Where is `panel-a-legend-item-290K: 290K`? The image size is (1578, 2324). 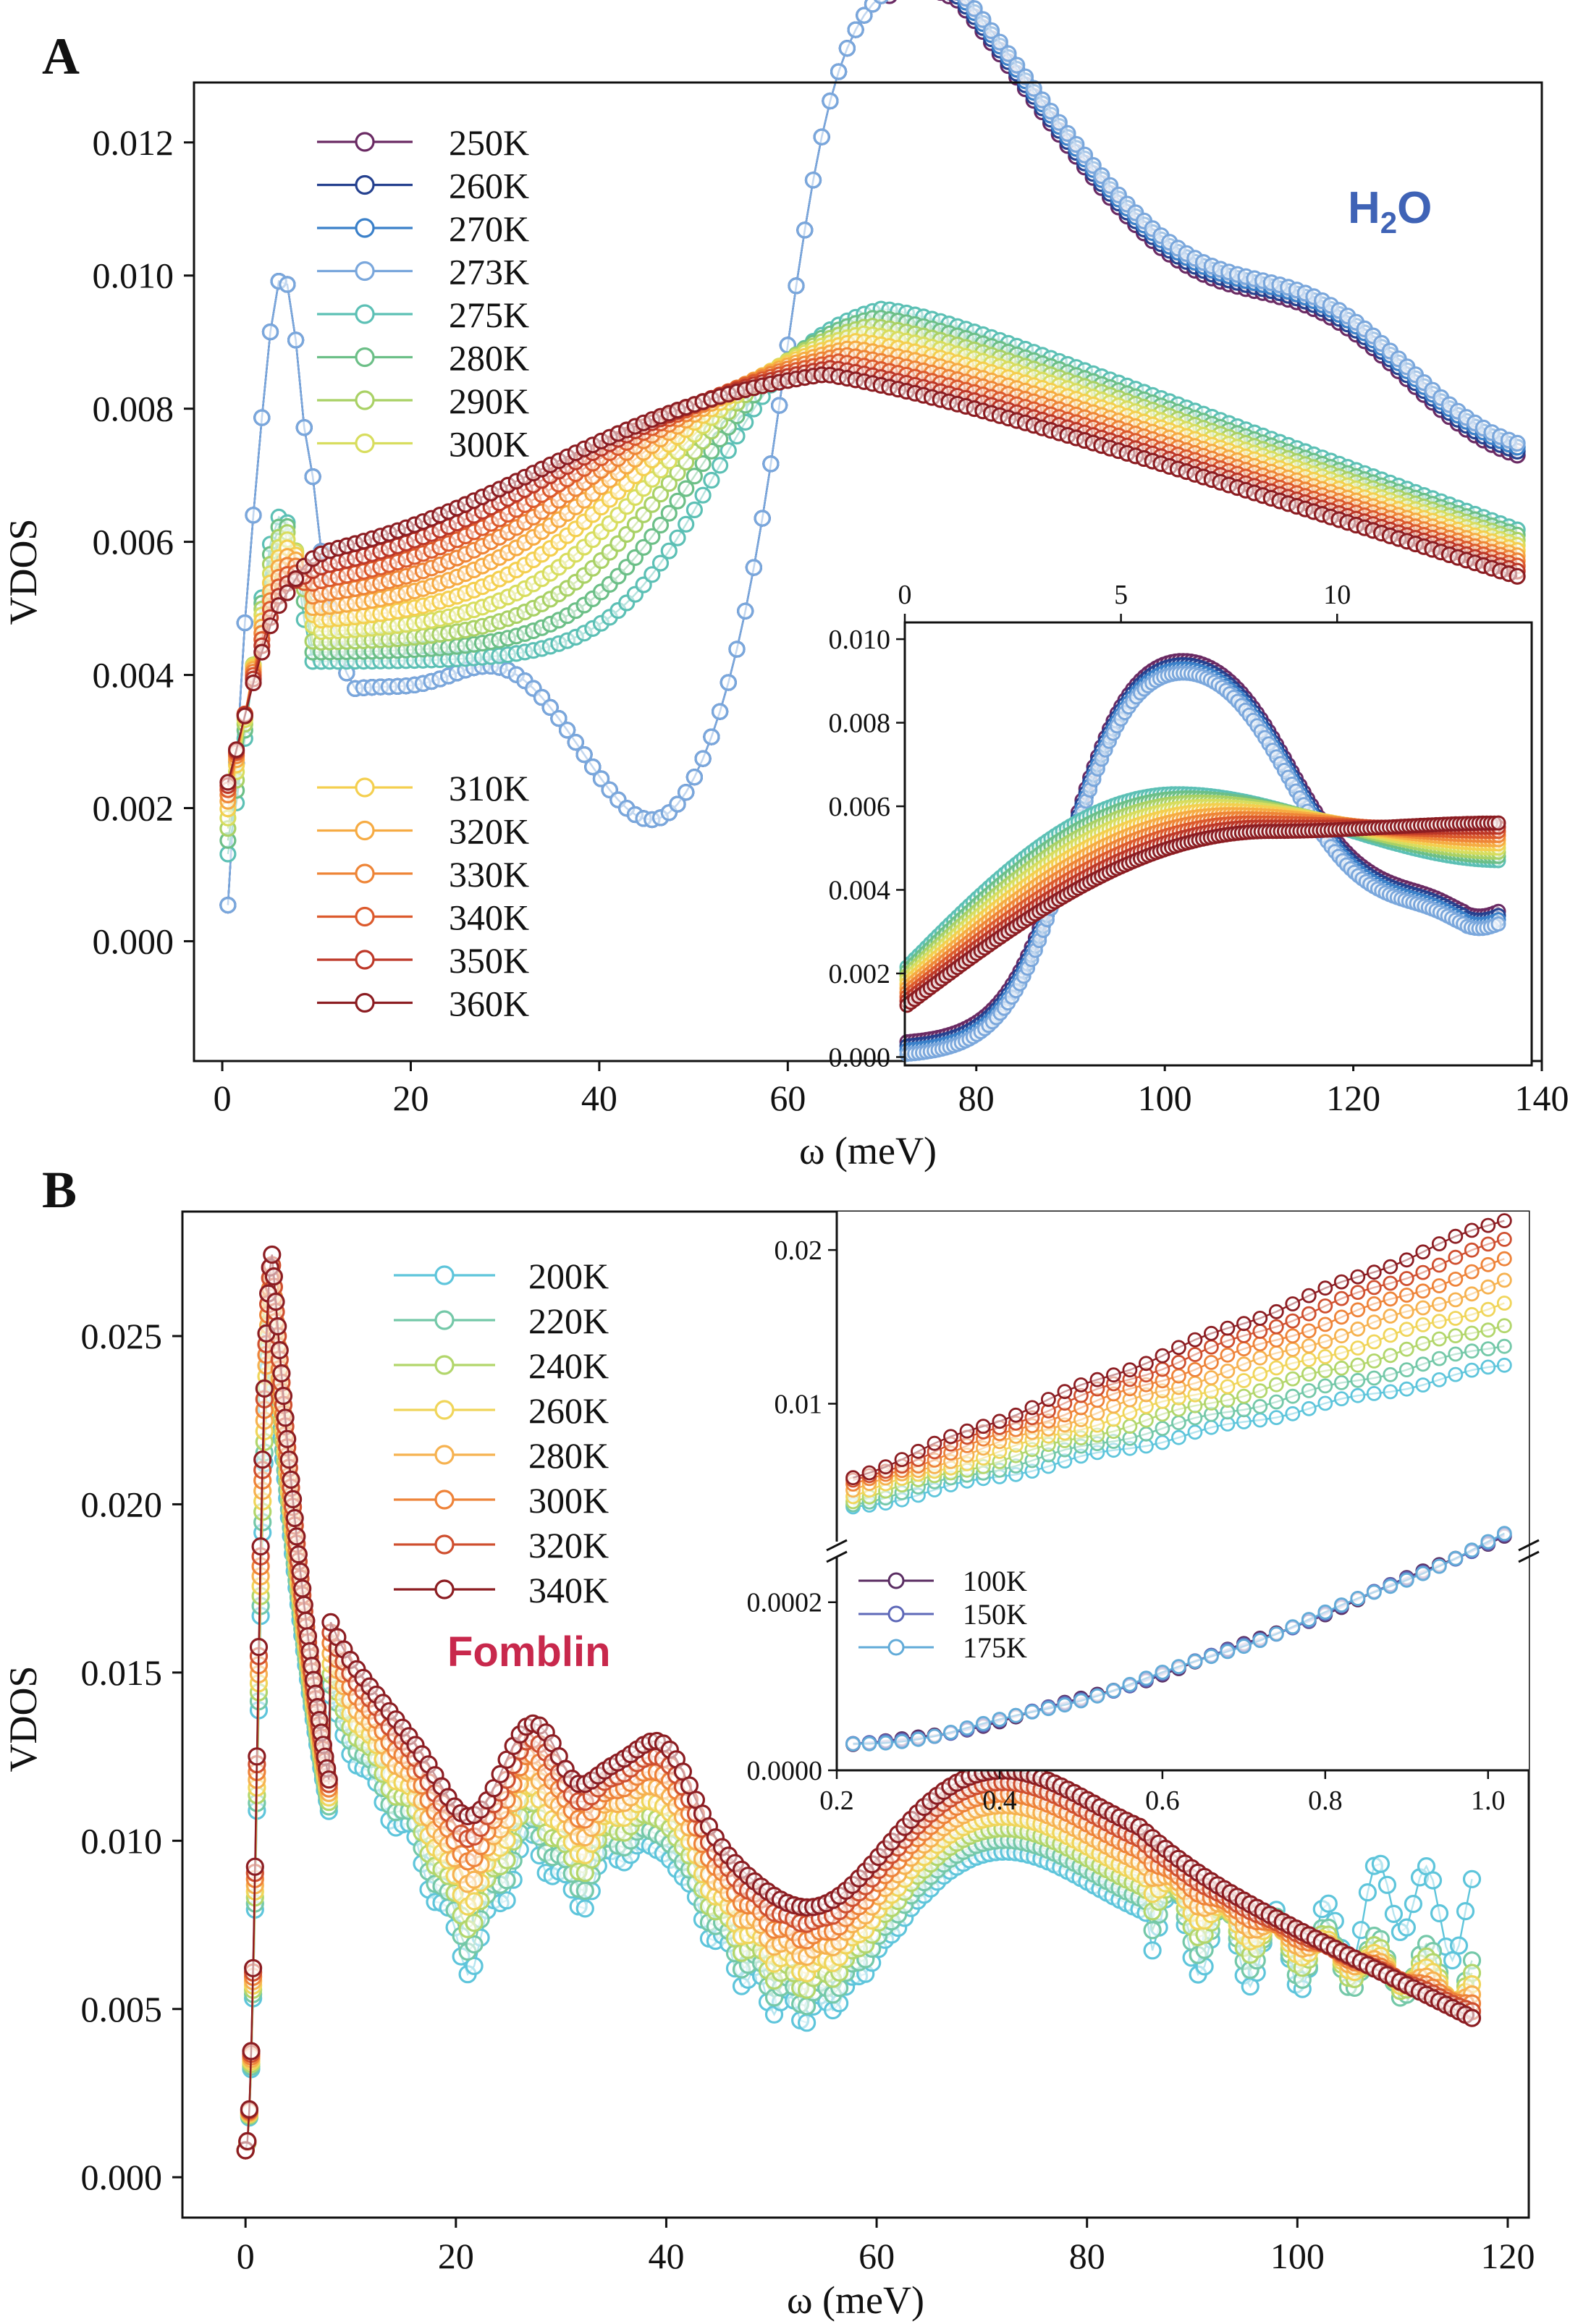
panel-a-legend-item-290K: 290K is located at coordinates (423, 401).